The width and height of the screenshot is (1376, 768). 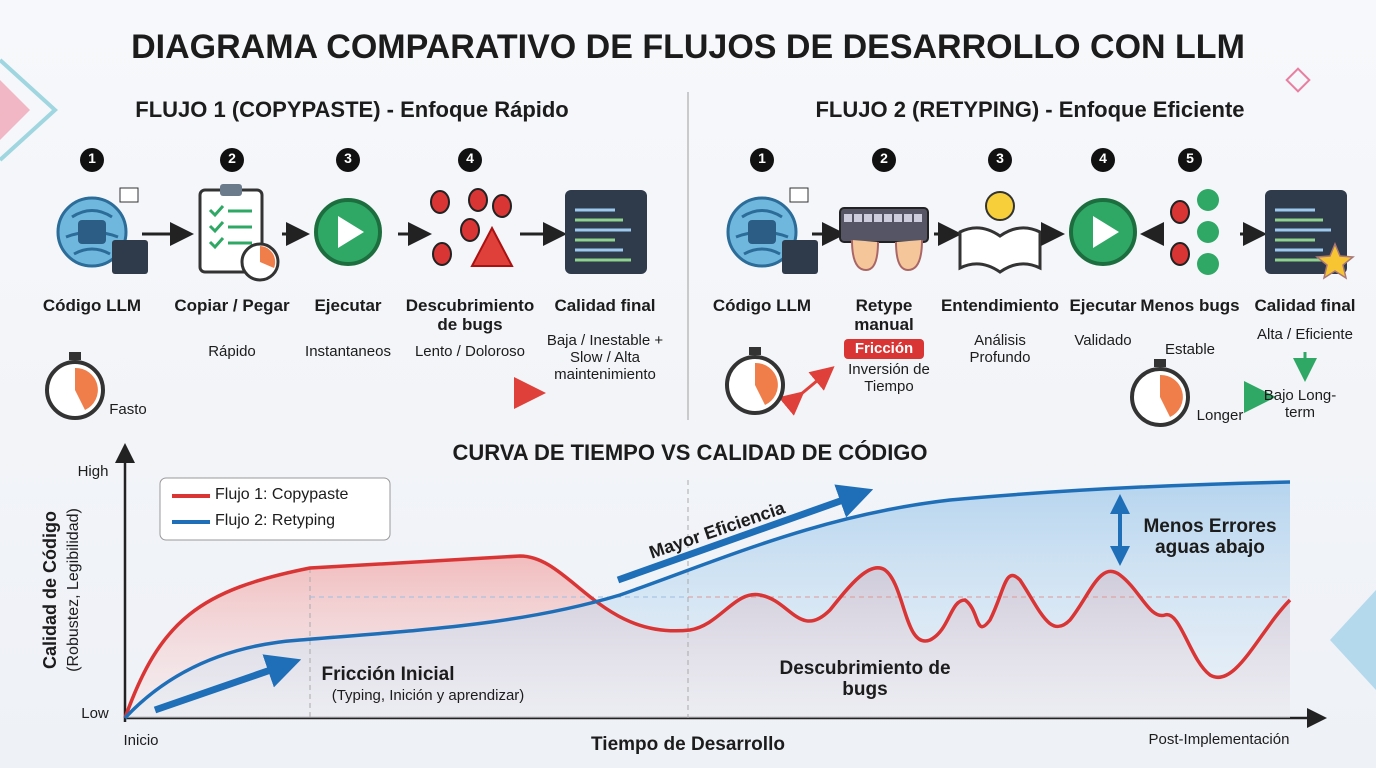 What do you see at coordinates (889, 378) in the screenshot?
I see `step-note: Inversión de Tiempo` at bounding box center [889, 378].